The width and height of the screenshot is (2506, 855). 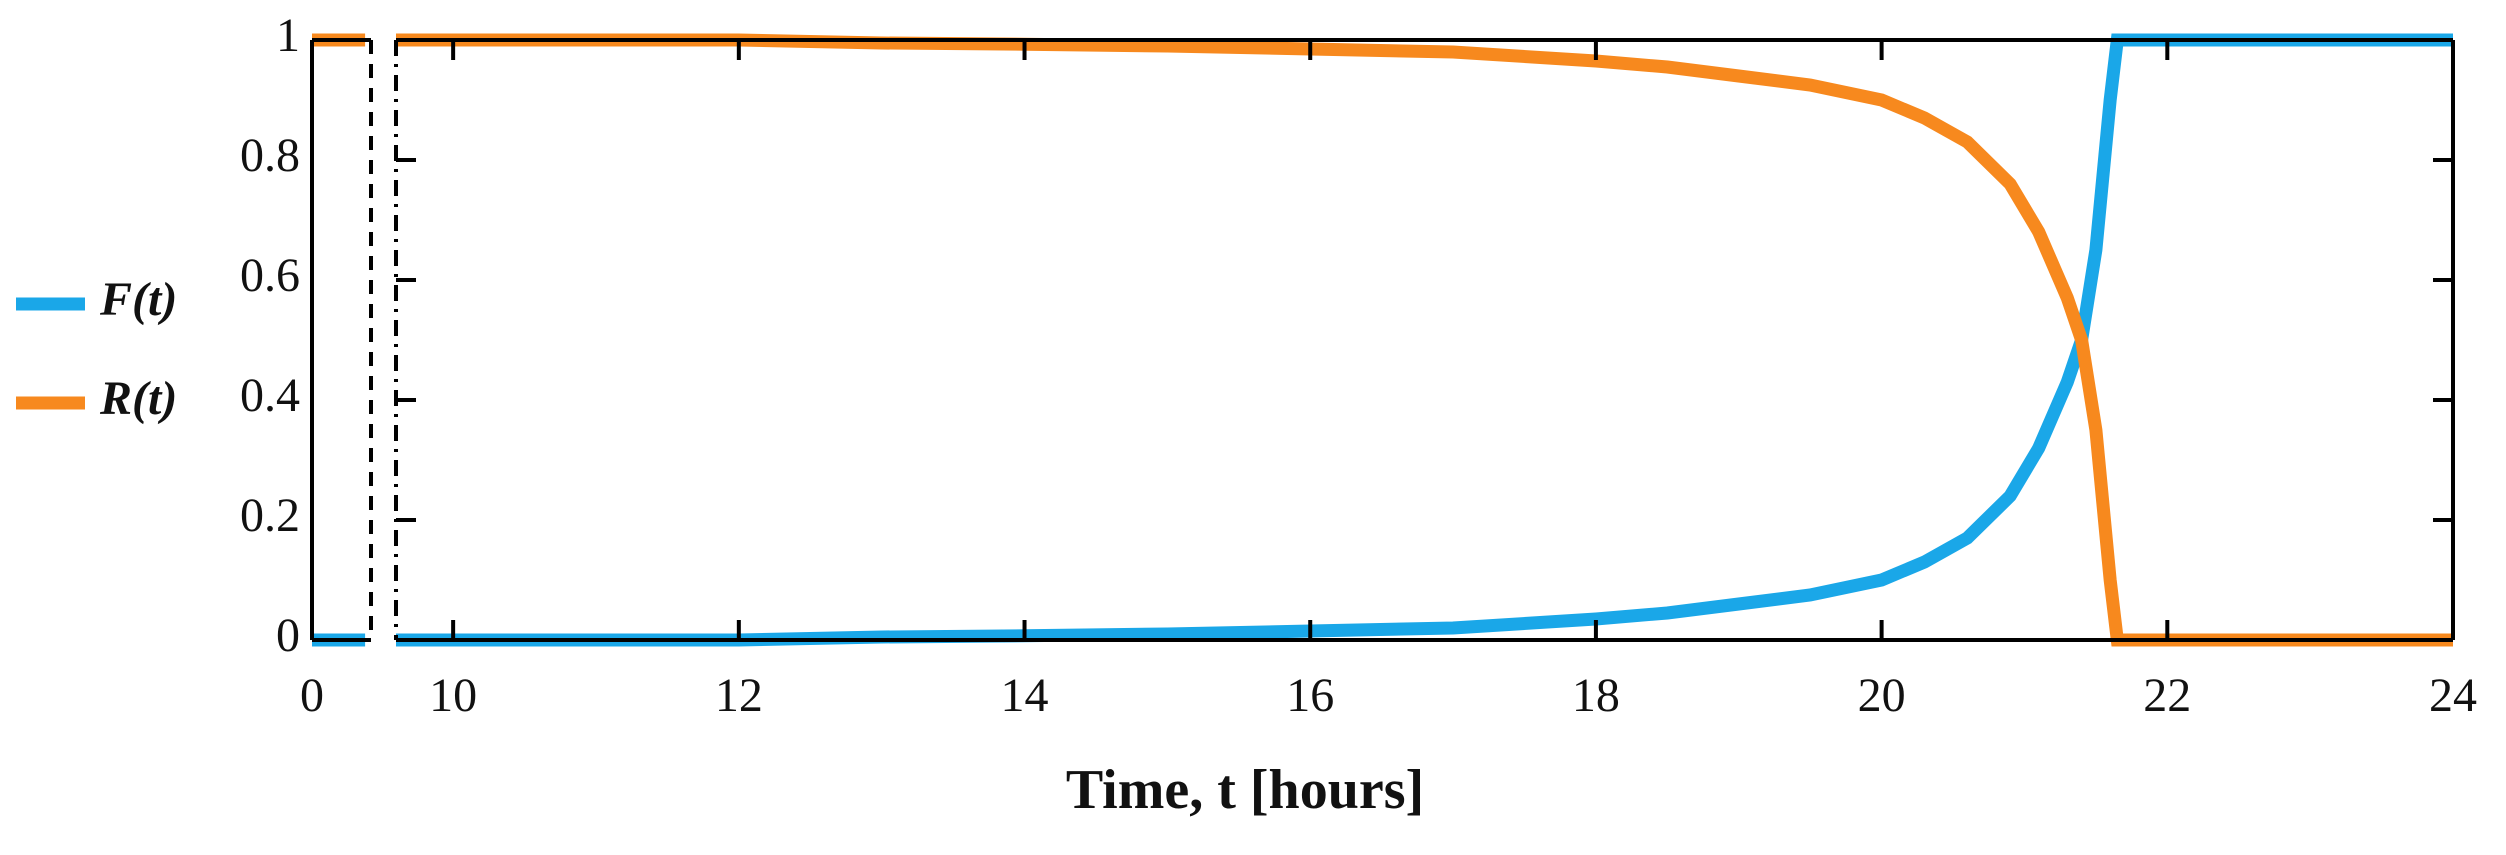 I want to click on x-tick-label: 0, so click(x=312, y=695).